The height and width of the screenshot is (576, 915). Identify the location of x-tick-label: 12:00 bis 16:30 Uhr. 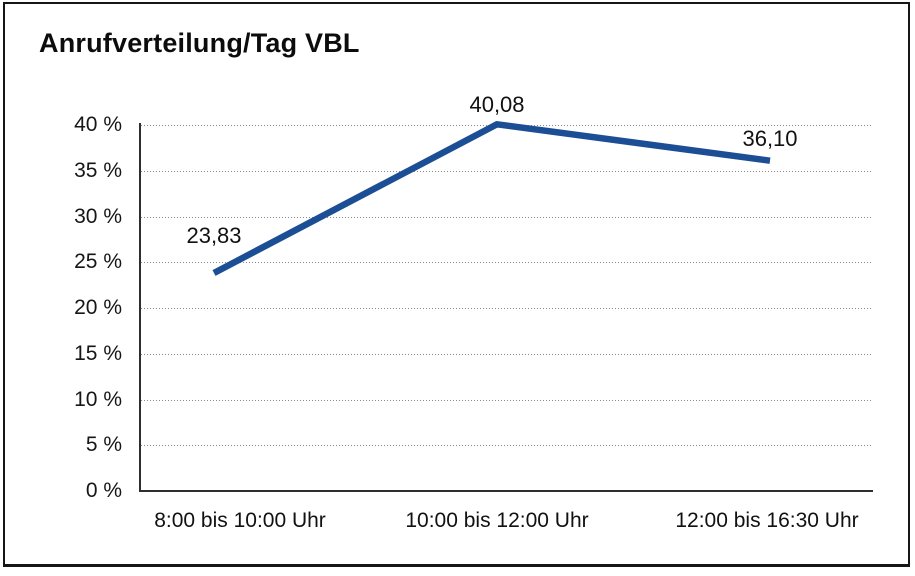
(767, 520).